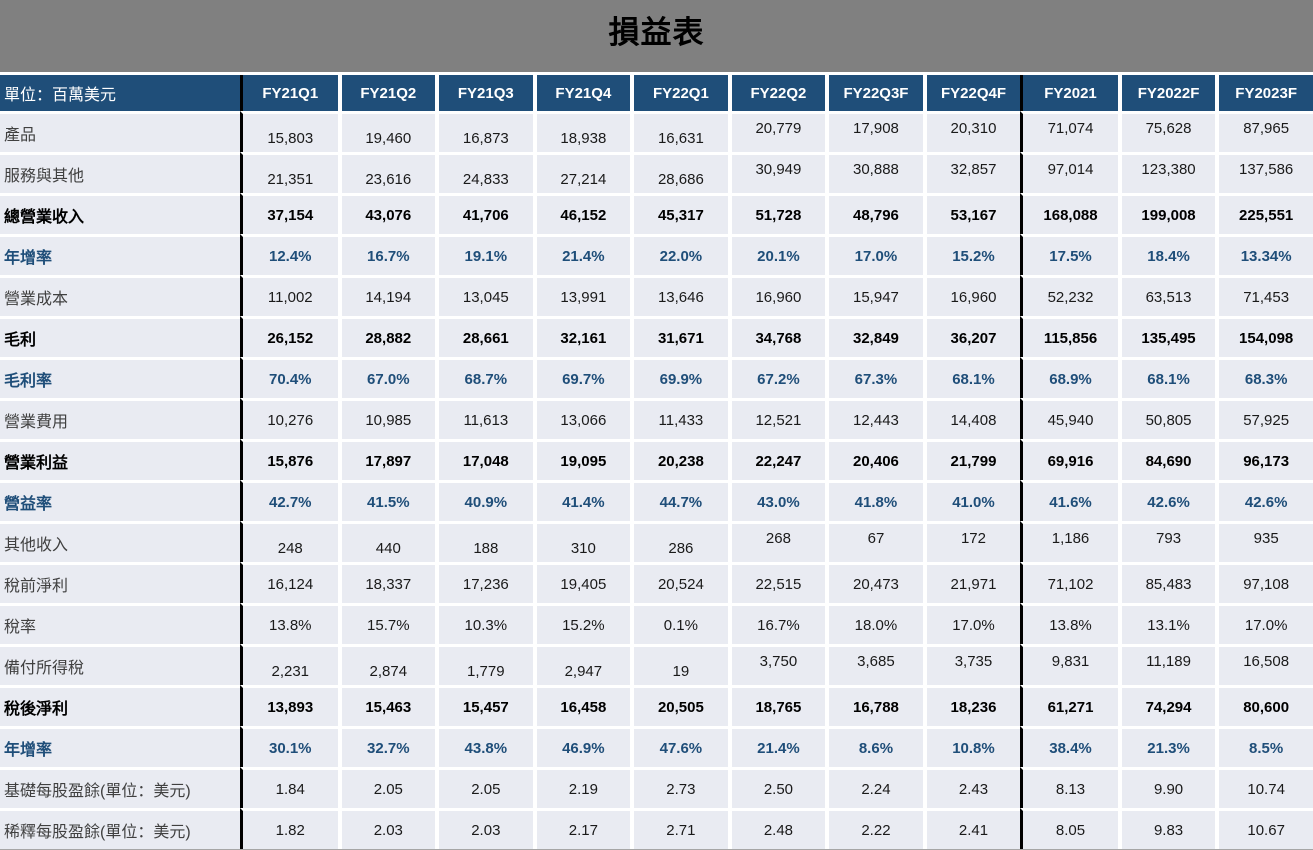 The image size is (1313, 850). I want to click on cell: 71,102, so click(1069, 582).